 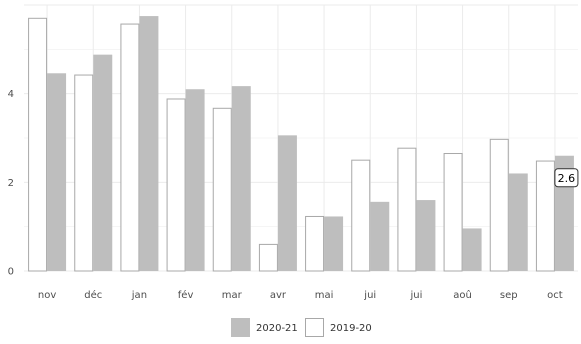 I want to click on x-tick-label: jan, so click(x=139, y=295).